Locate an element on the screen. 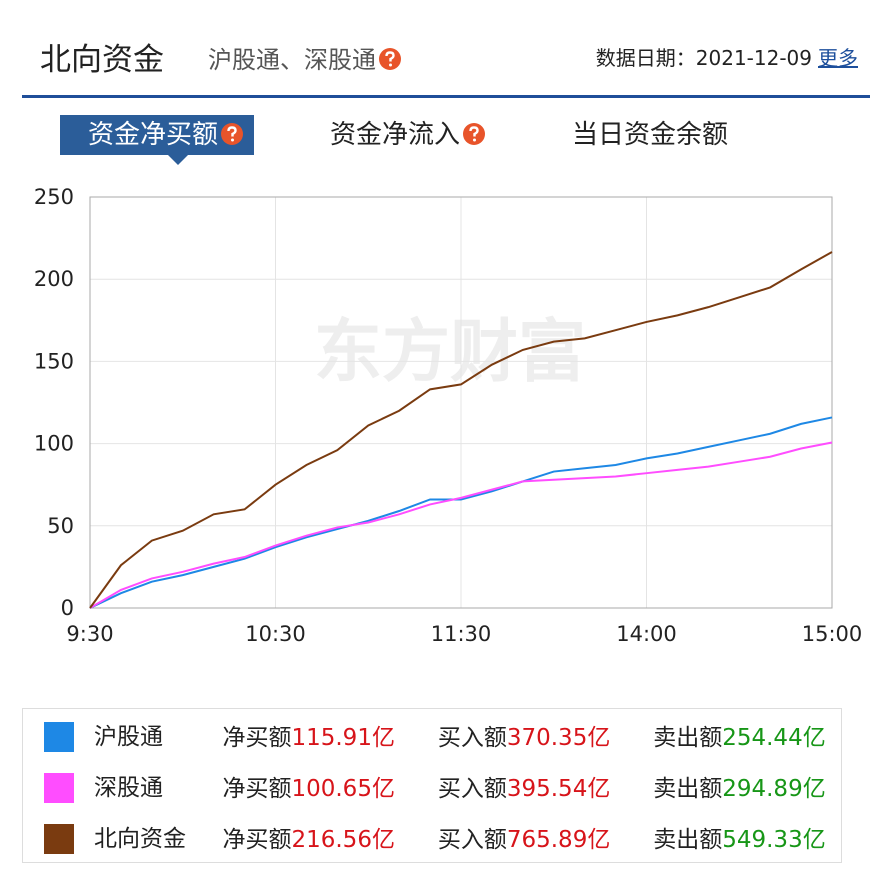  title: 北向资金 is located at coordinates (102, 60).